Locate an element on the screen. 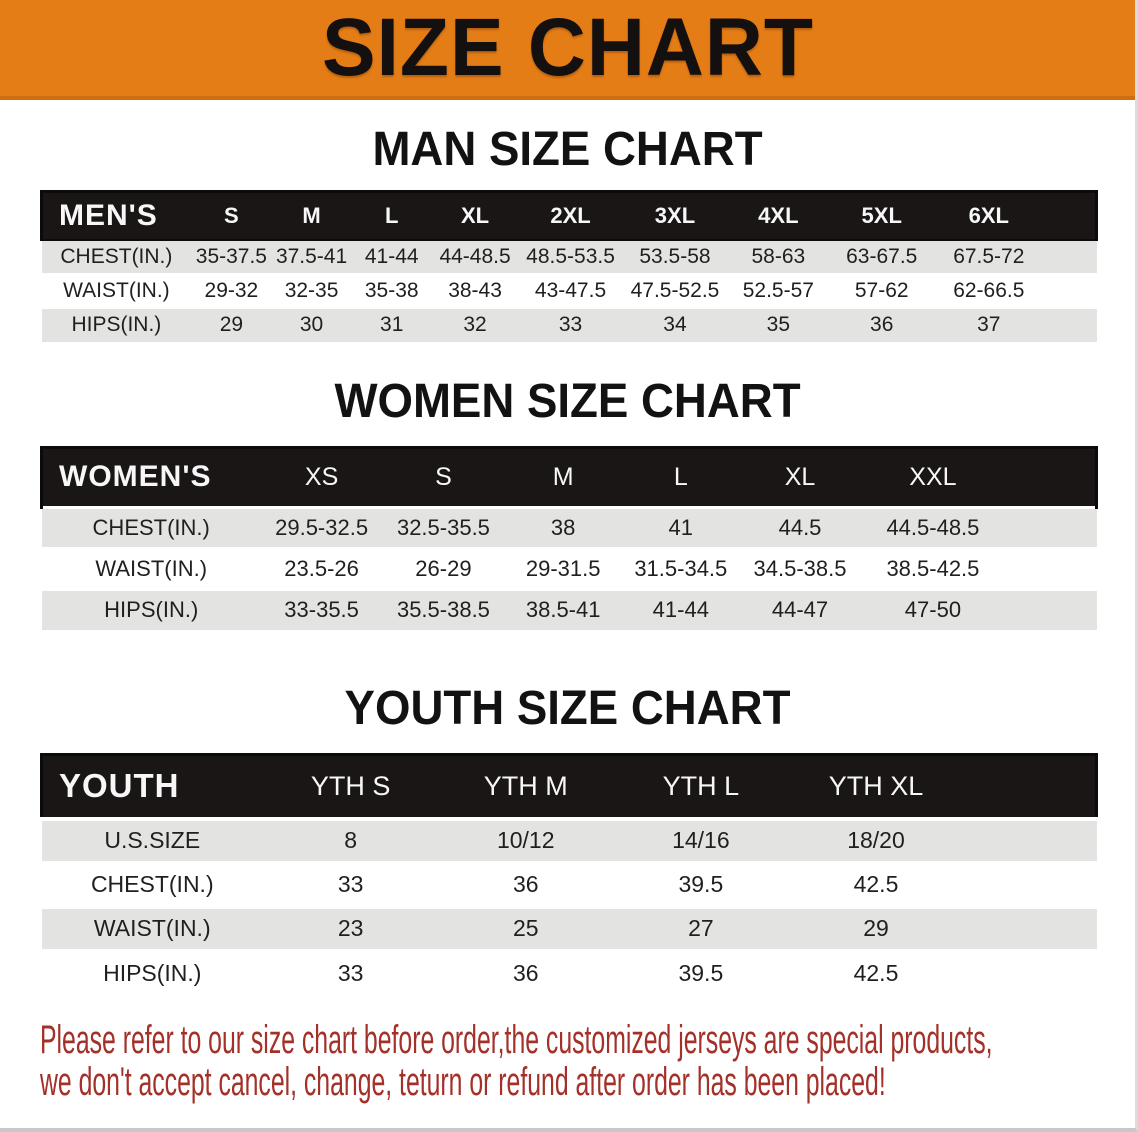  size-value-cell: 32.5-35.5 is located at coordinates (443, 526).